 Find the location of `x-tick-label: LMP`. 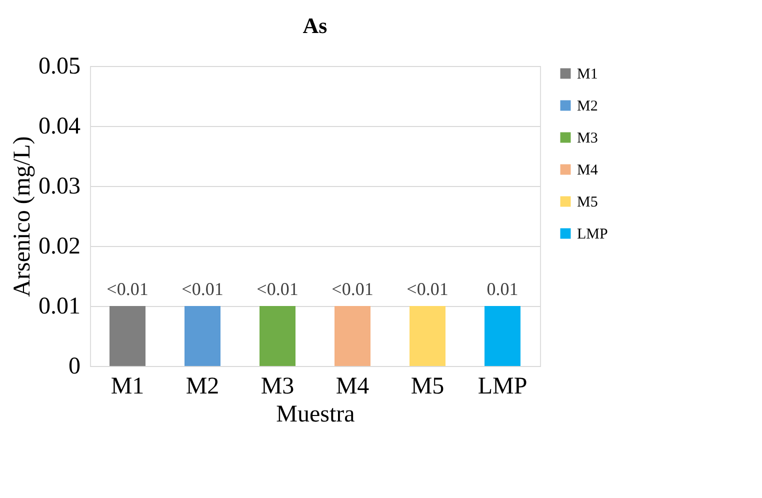

x-tick-label: LMP is located at coordinates (503, 387).